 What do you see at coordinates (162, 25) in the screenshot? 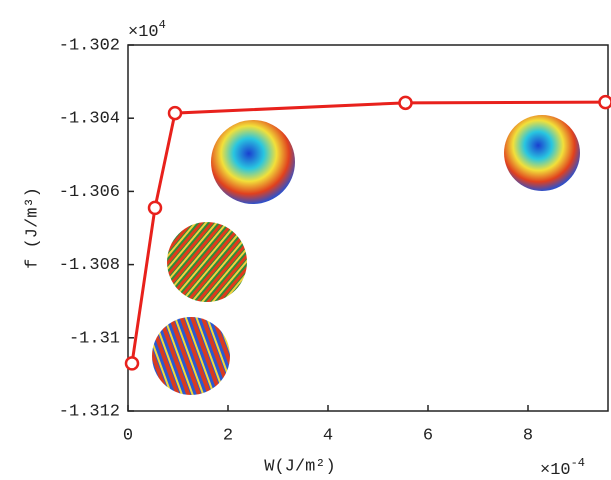
I see `multiplier-exponent: 4` at bounding box center [162, 25].